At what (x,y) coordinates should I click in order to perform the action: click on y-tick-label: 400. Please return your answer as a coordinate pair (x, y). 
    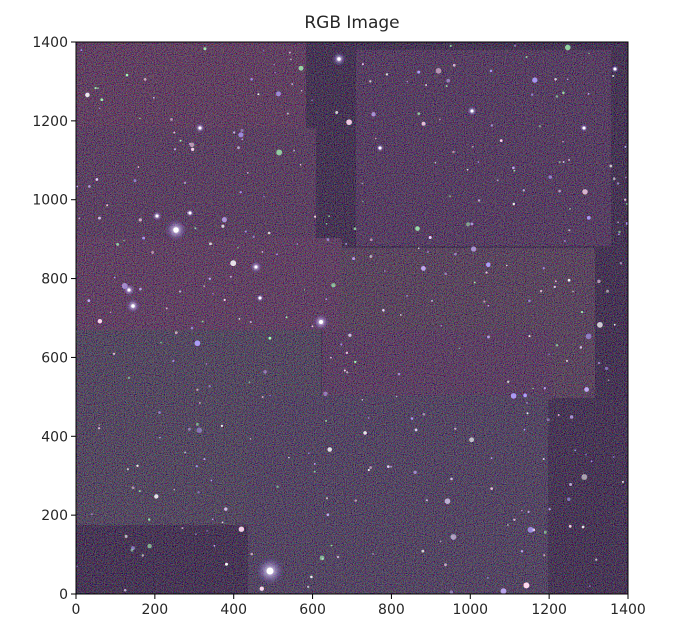
    Looking at the image, I should click on (54, 437).